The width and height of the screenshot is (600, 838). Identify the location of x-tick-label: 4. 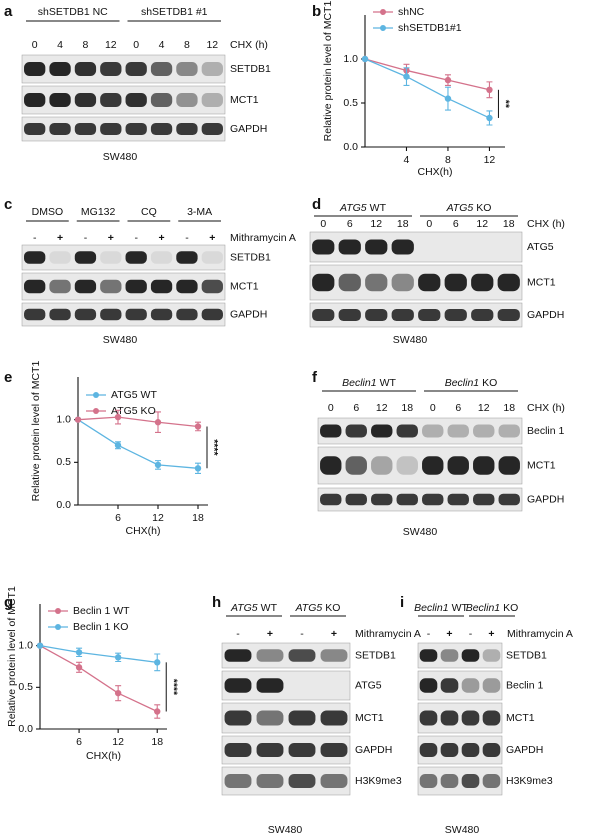
(407, 160).